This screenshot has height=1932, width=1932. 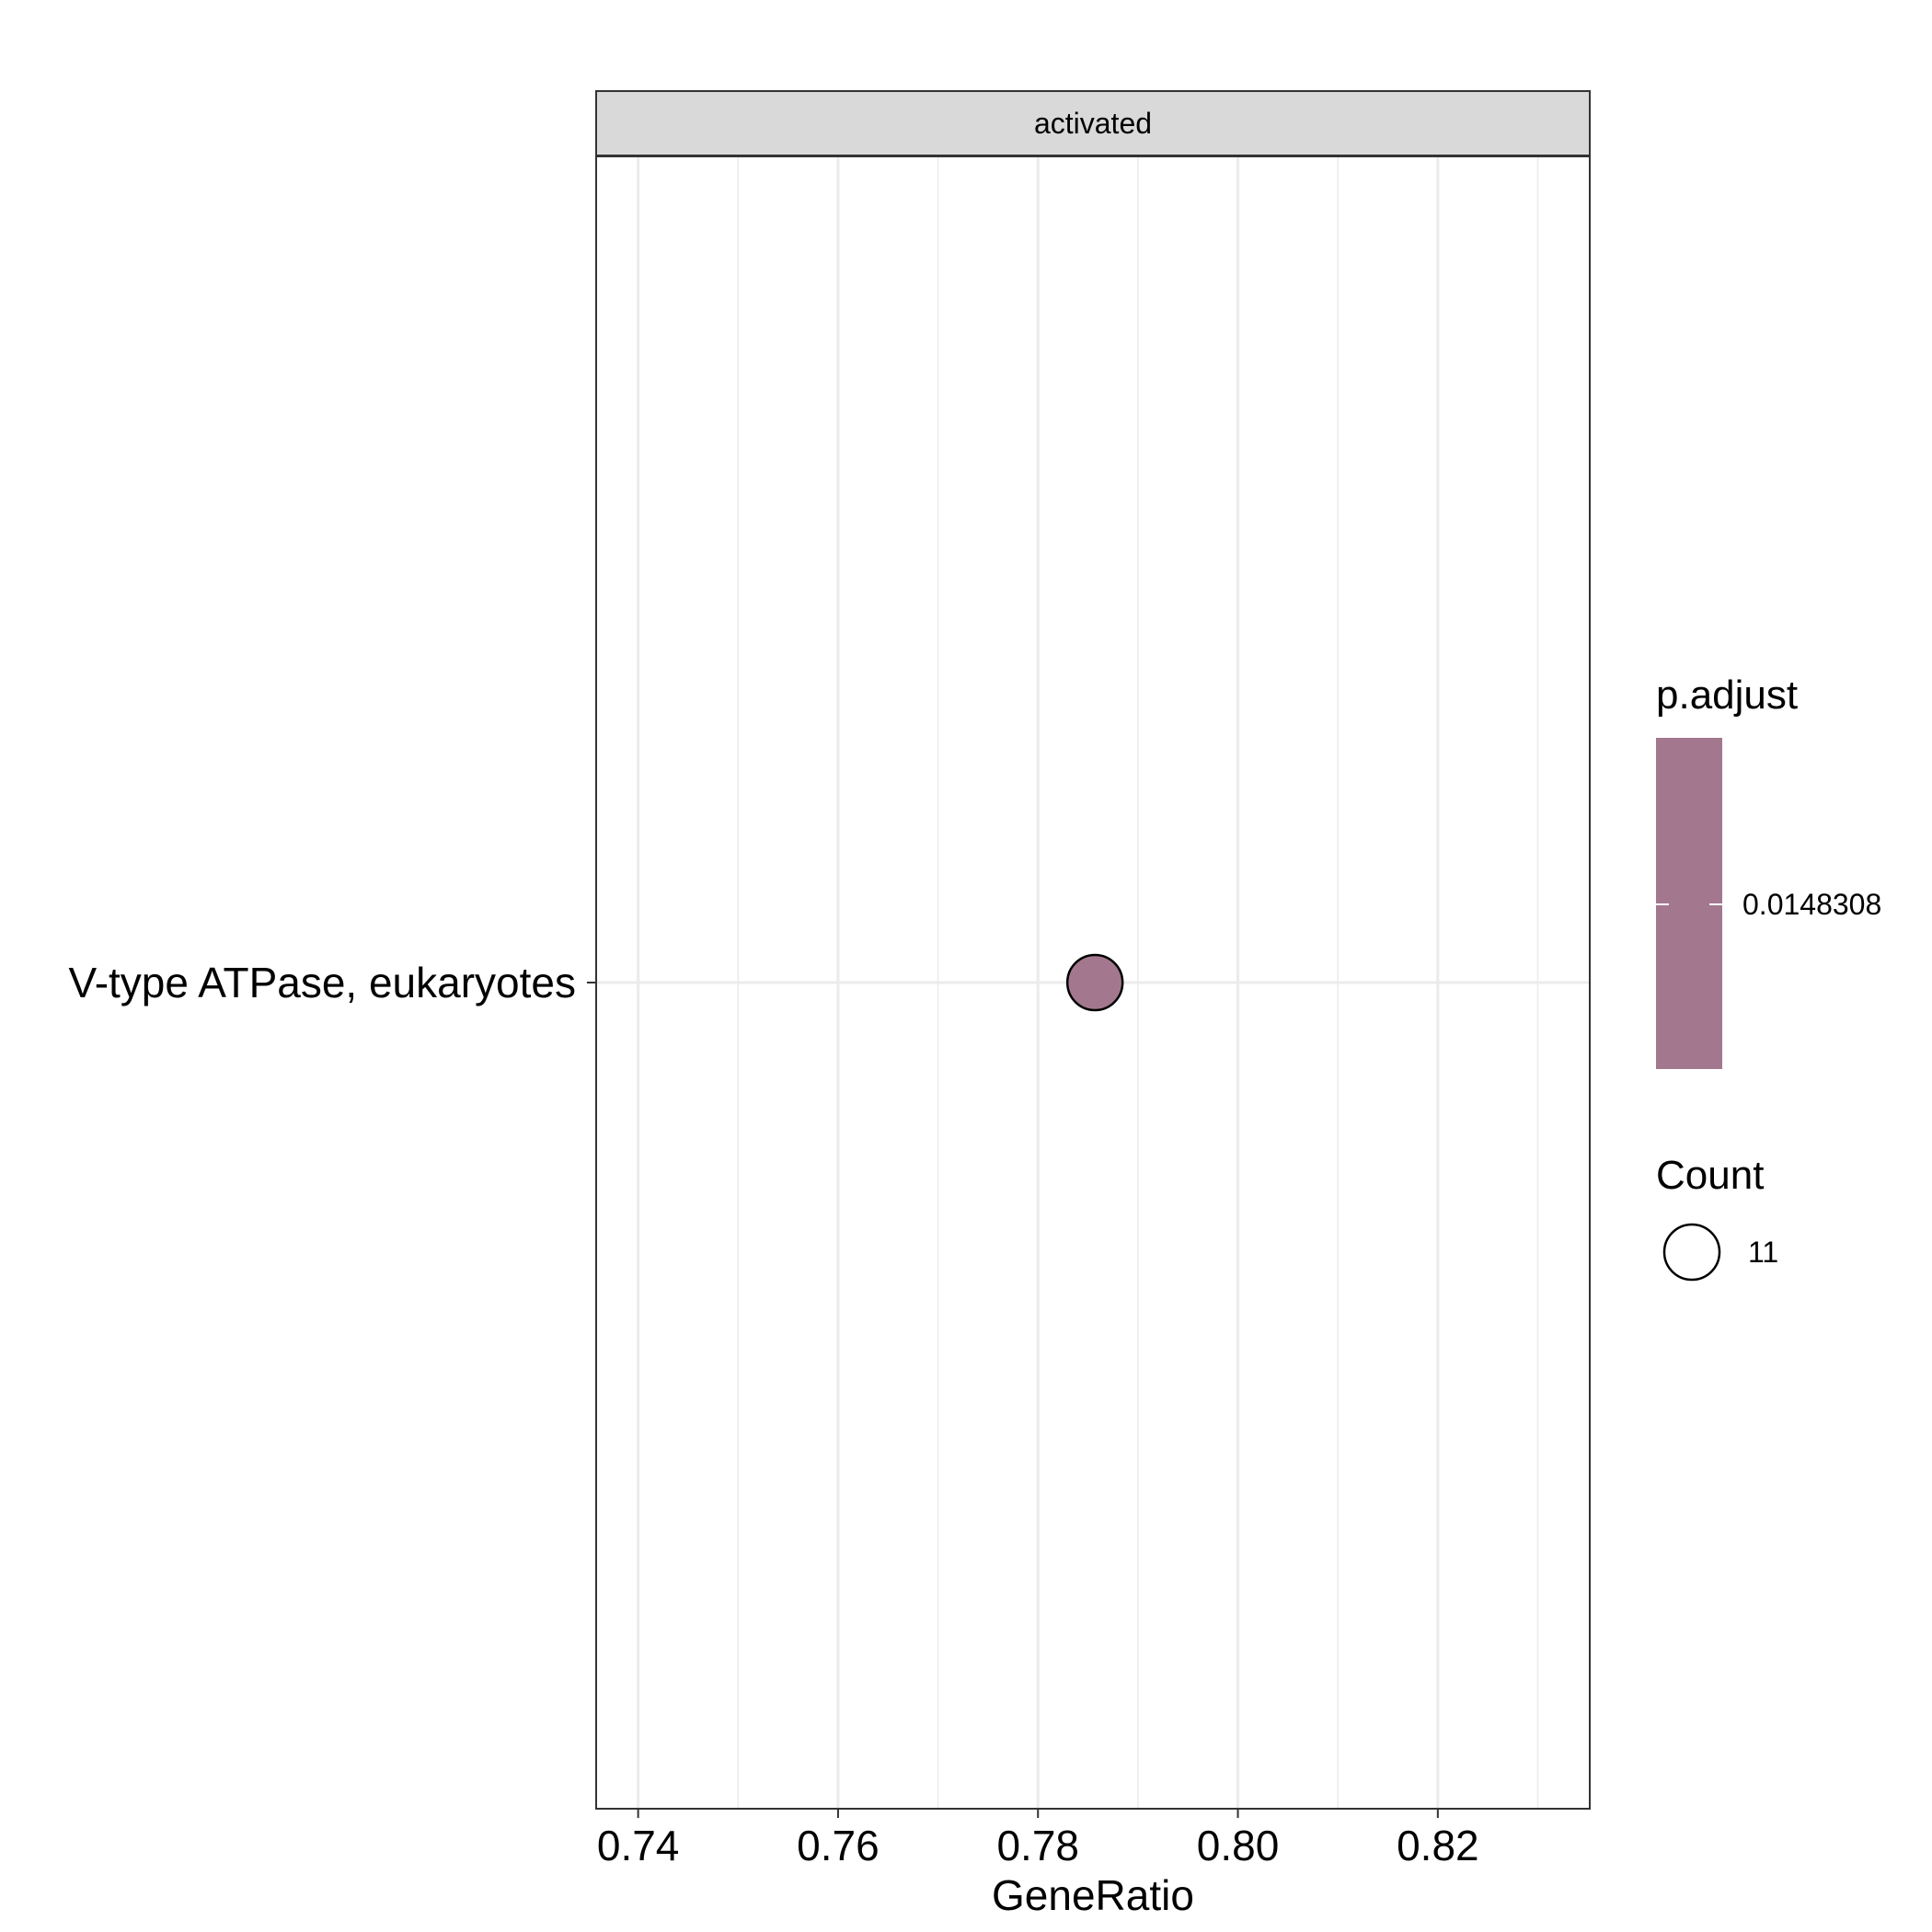 What do you see at coordinates (1037, 1845) in the screenshot?
I see `x-axis-tick-label: 0.78` at bounding box center [1037, 1845].